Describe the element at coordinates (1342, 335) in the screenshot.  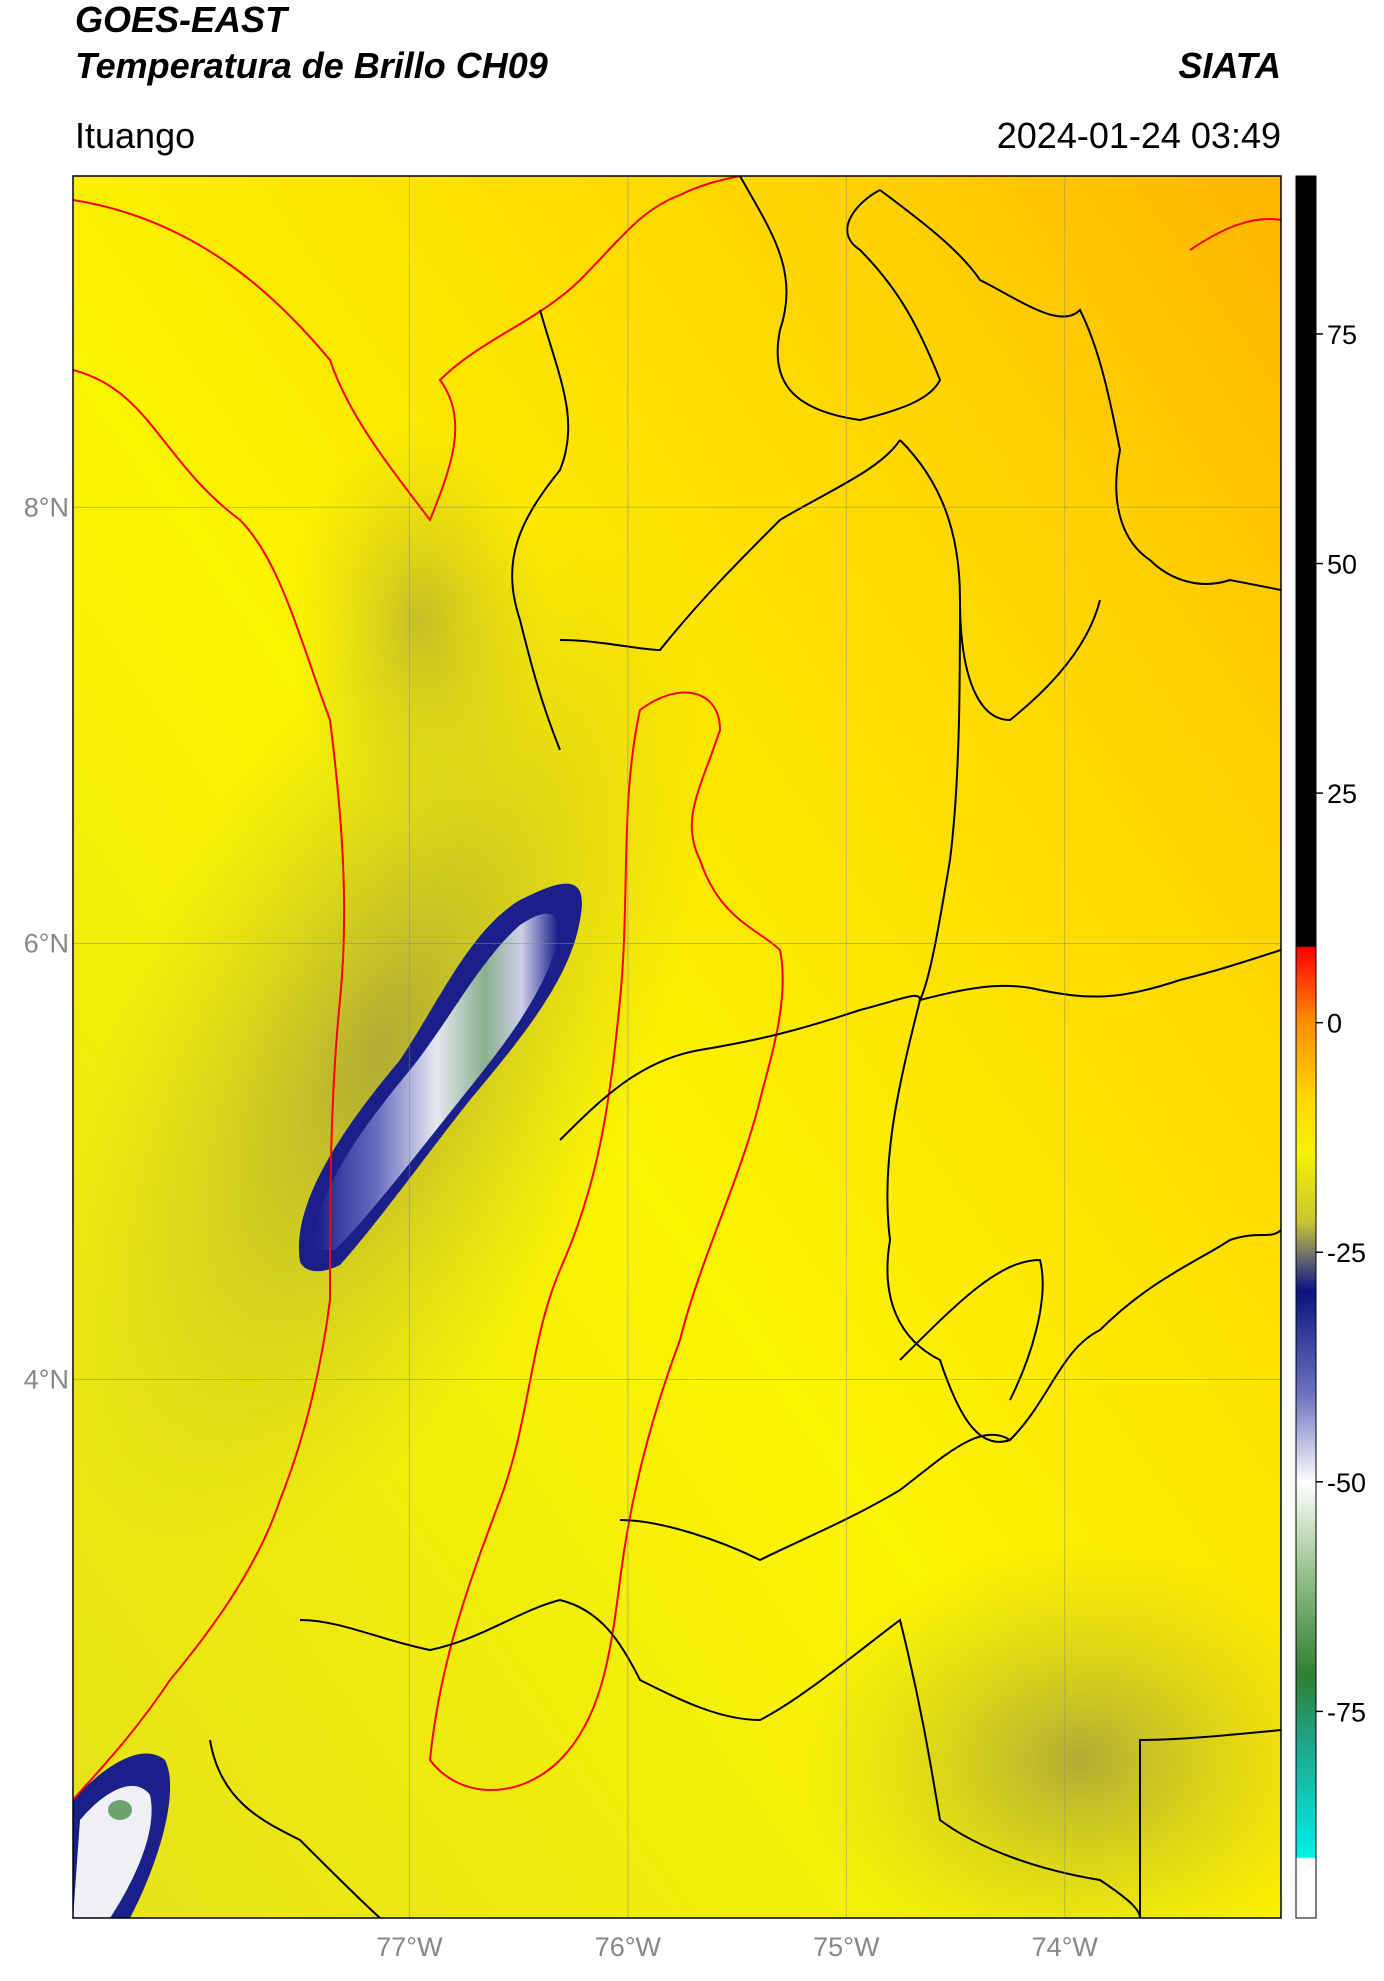
I see `colorbar-tick-label: 75` at that location.